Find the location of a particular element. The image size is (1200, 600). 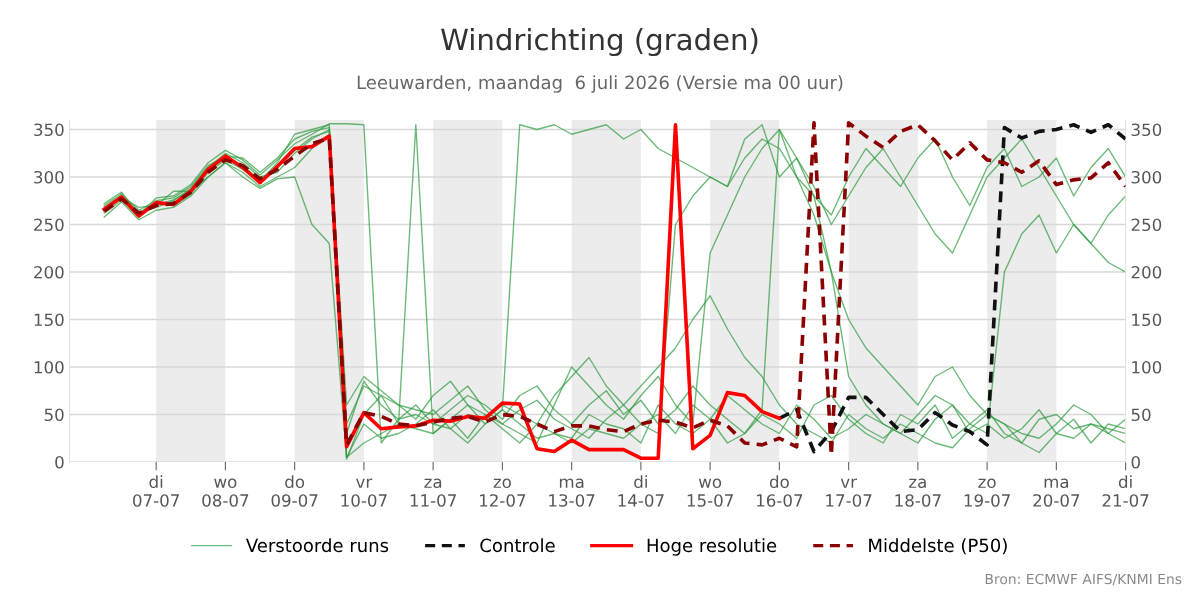

x-tick-label: di 21-07 is located at coordinates (1125, 491).